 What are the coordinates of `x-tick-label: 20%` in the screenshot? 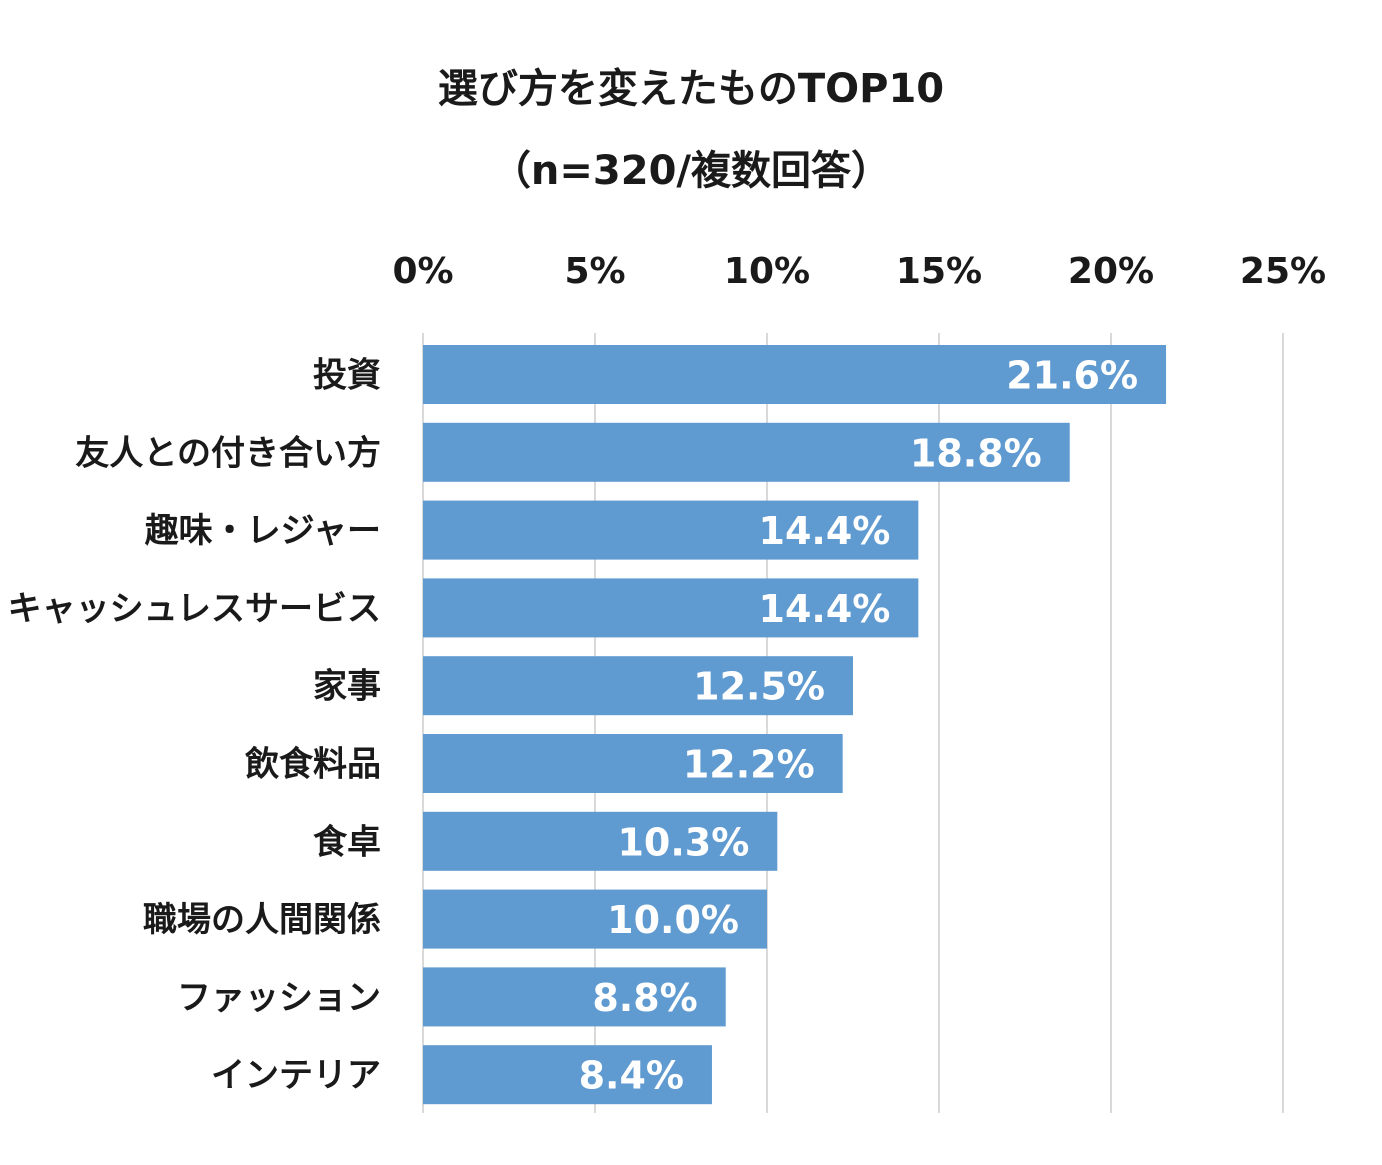 It's located at (1111, 271).